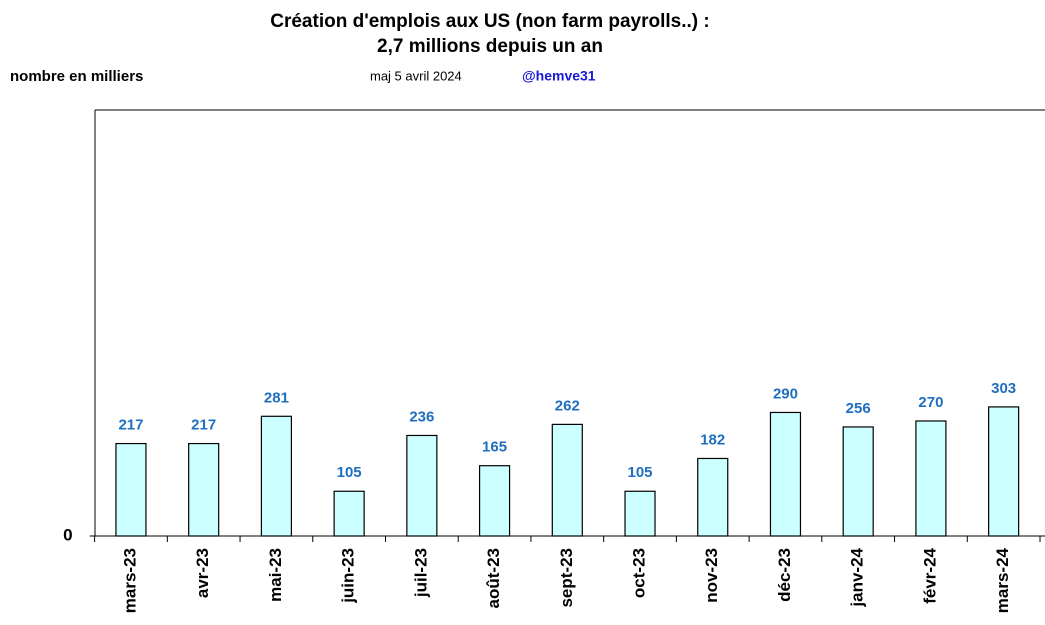 This screenshot has height=625, width=1045. Describe the element at coordinates (639, 573) in the screenshot. I see `x-tick-label: oct-23` at that location.